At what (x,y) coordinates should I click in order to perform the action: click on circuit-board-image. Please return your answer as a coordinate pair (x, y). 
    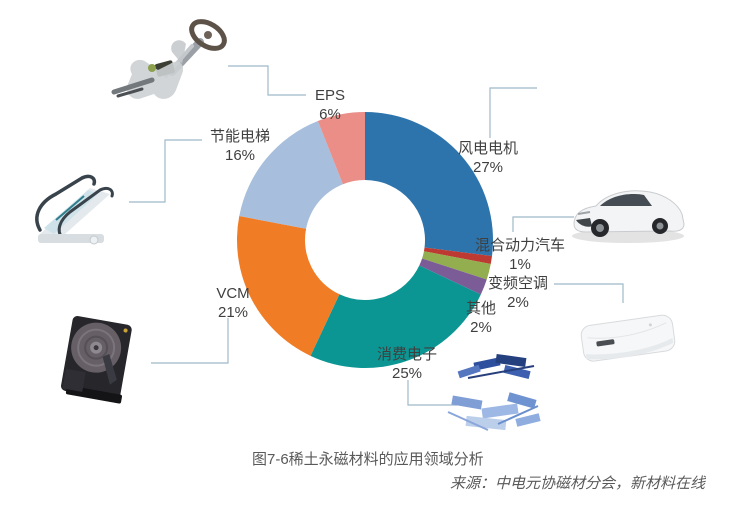
    Looking at the image, I should click on (494, 392).